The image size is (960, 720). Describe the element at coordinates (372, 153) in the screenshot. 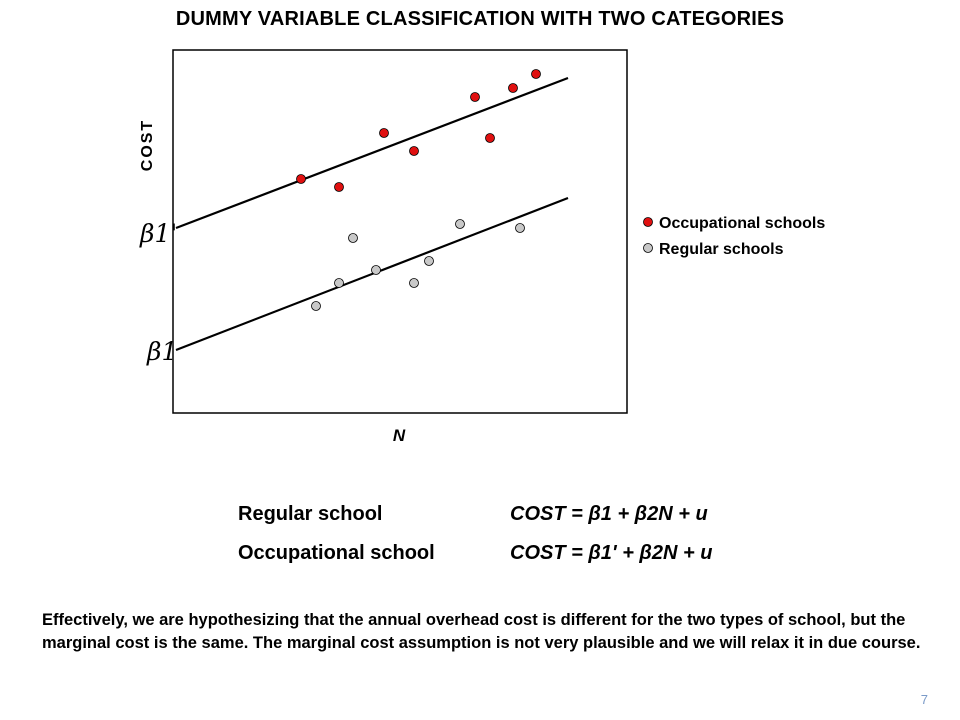

I see `occupational-regression-line` at that location.